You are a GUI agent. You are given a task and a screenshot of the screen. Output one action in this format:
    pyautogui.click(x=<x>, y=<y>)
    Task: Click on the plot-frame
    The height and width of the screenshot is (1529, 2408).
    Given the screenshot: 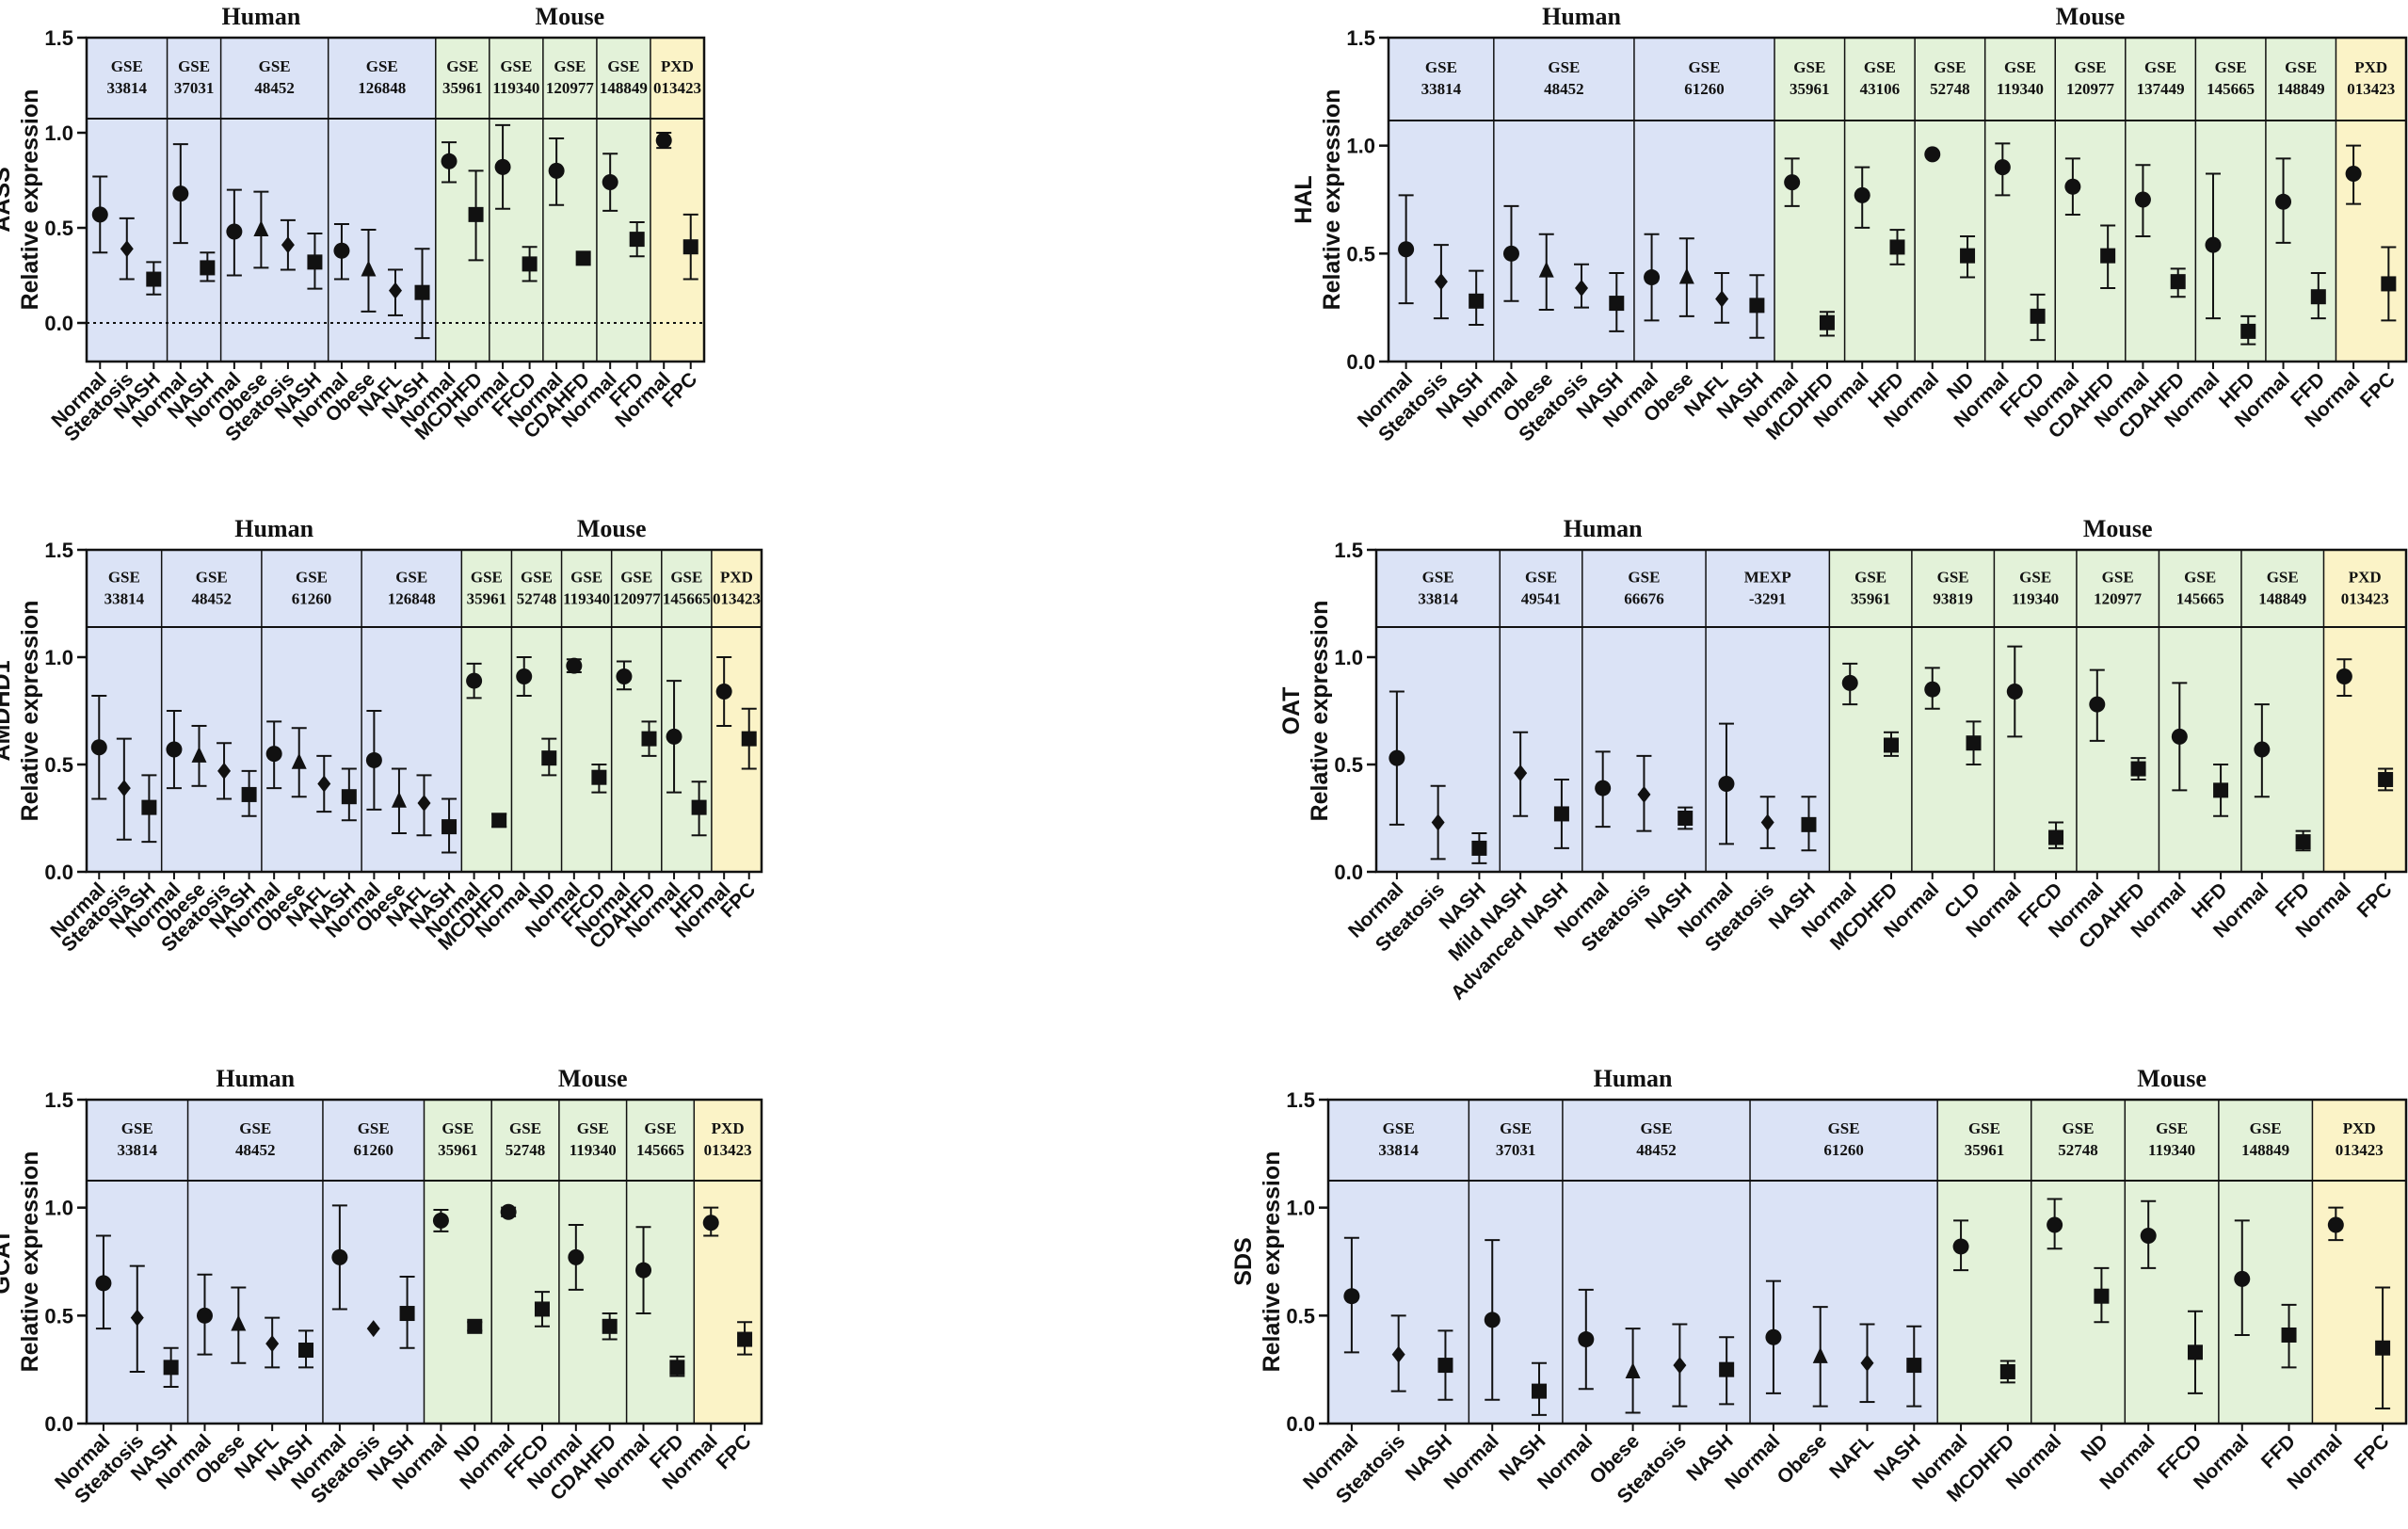 What is the action you would take?
    pyautogui.click(x=424, y=1261)
    